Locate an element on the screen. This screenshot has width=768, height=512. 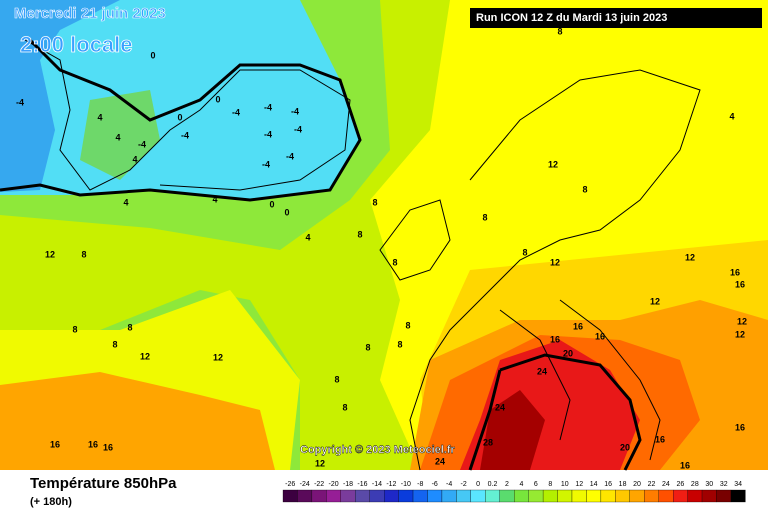
run-banner is located at coordinates (616, 18).